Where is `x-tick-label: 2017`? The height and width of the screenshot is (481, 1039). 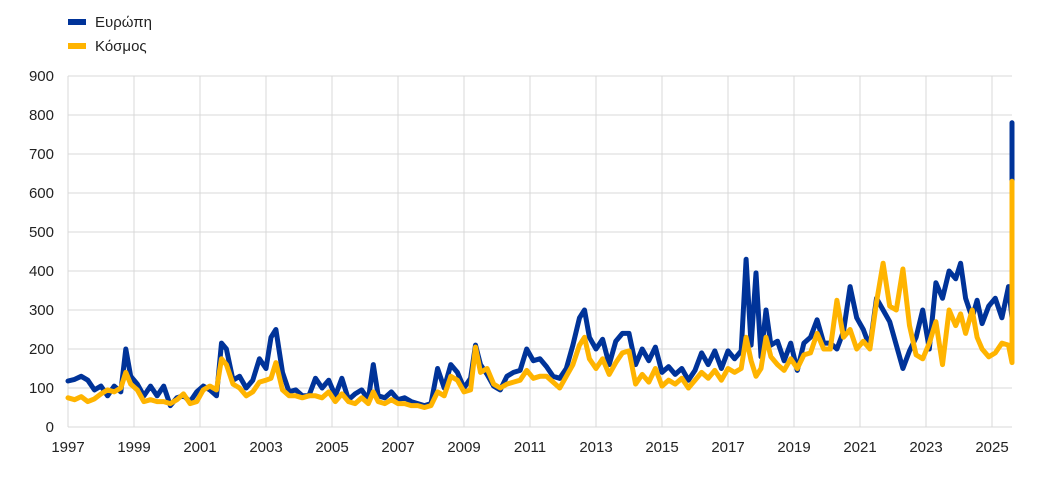 x-tick-label: 2017 is located at coordinates (727, 447).